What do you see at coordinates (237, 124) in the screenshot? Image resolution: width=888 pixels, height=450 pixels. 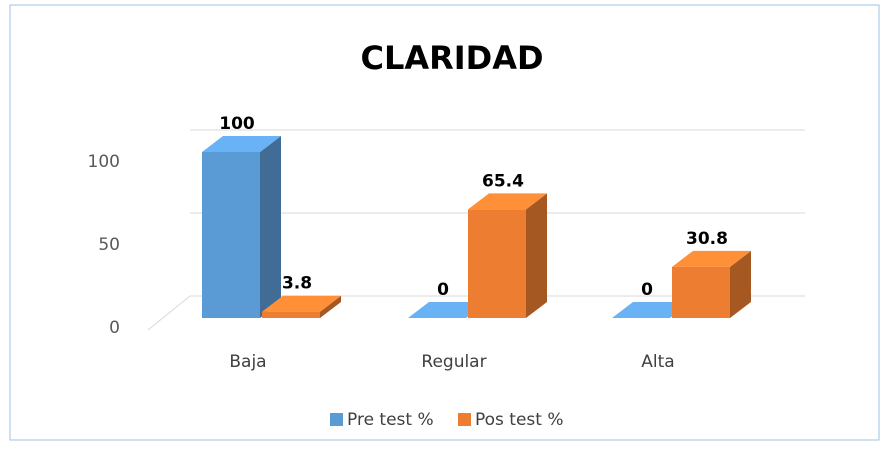 I see `data-label: 100` at bounding box center [237, 124].